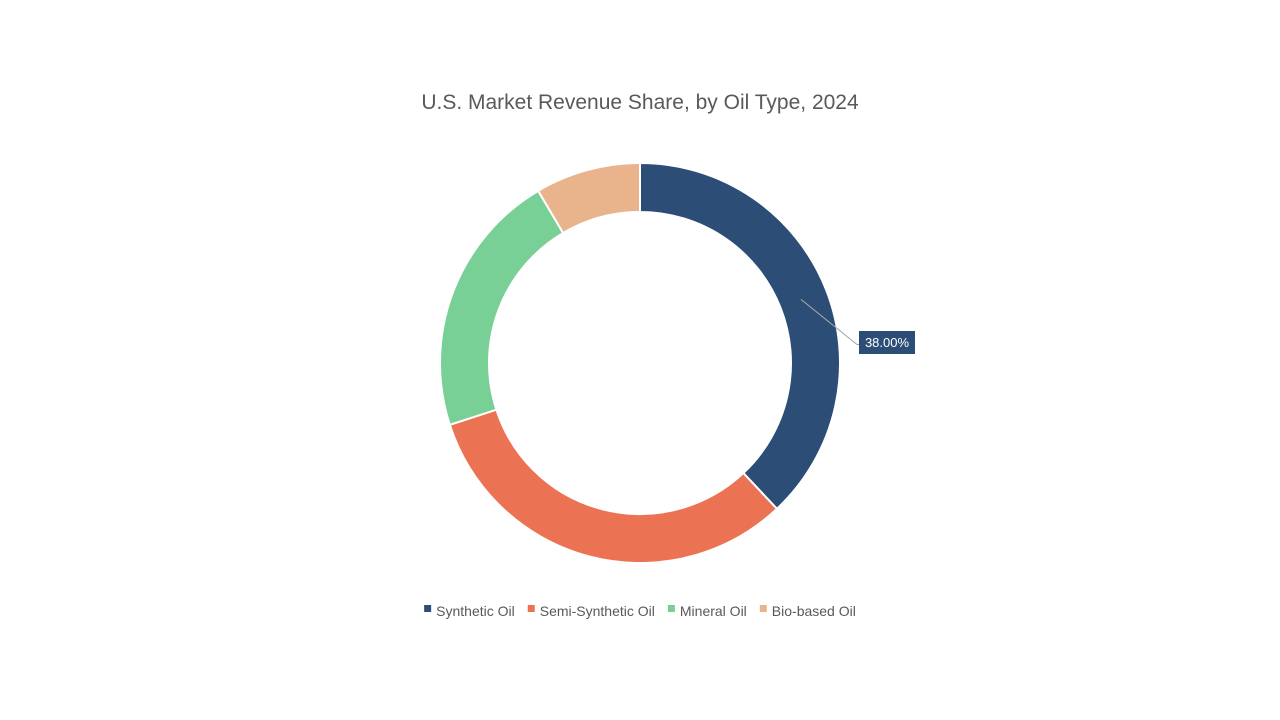 This screenshot has width=1280, height=720. I want to click on data-labels: 38.00%, so click(857, 326).